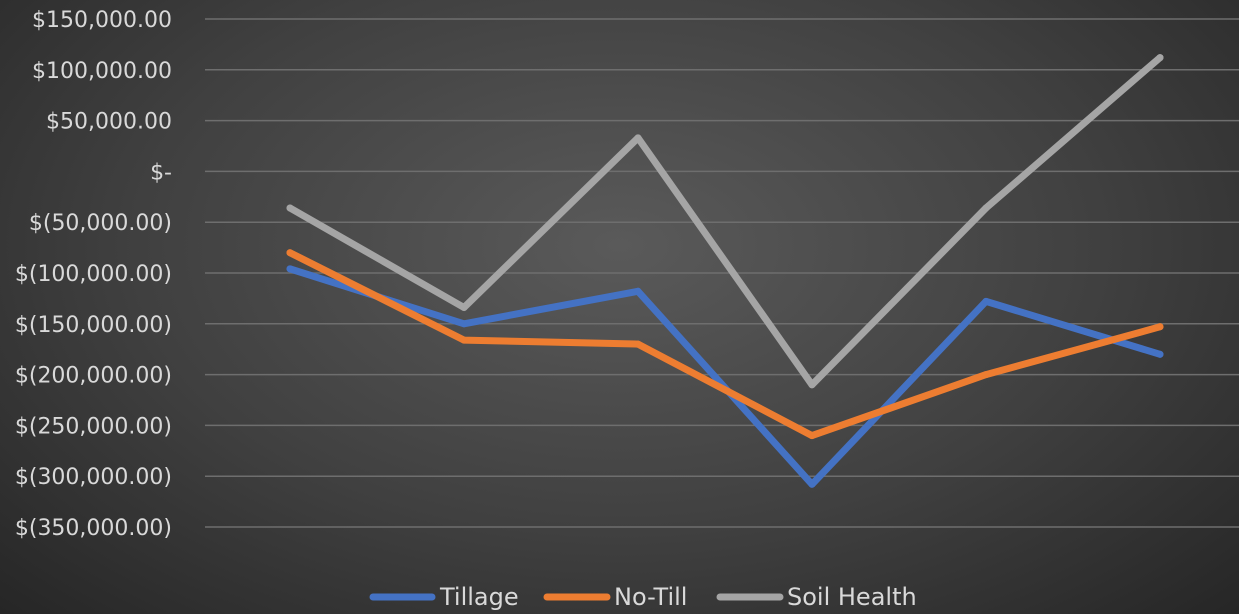 The image size is (1239, 614). Describe the element at coordinates (479, 597) in the screenshot. I see `legend-label: Tillage` at that location.